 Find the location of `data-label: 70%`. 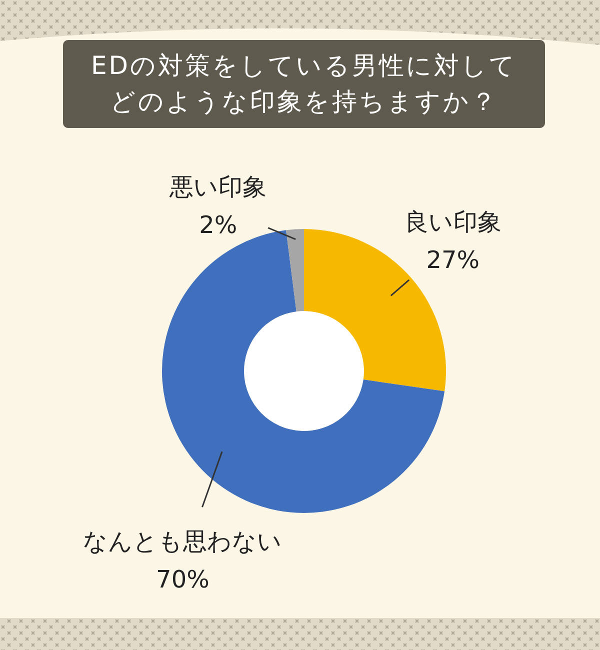

data-label: 70% is located at coordinates (183, 580).